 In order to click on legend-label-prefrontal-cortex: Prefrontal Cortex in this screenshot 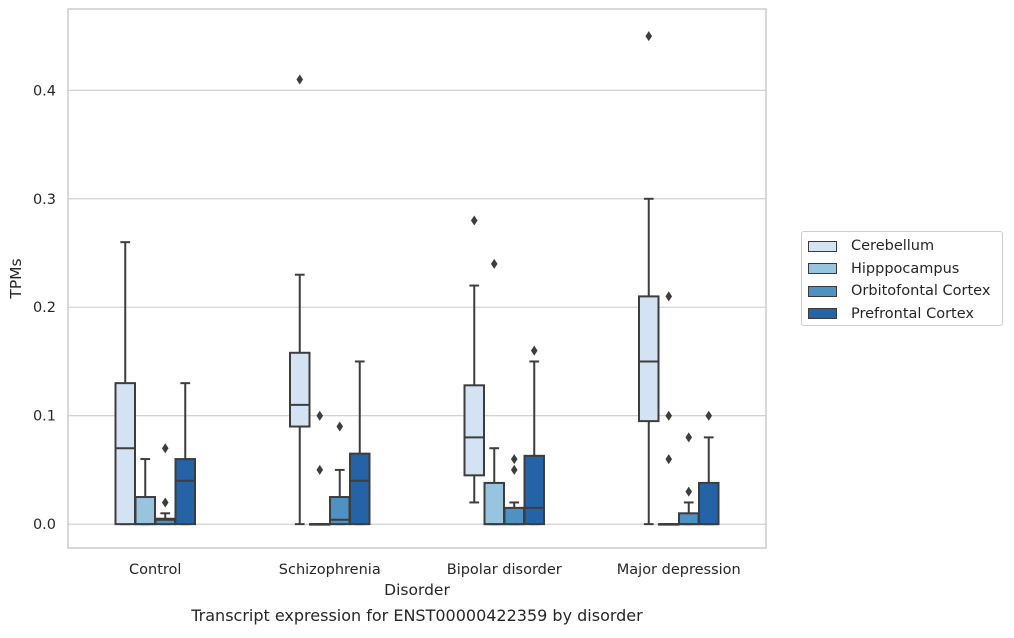, I will do `click(912, 313)`.